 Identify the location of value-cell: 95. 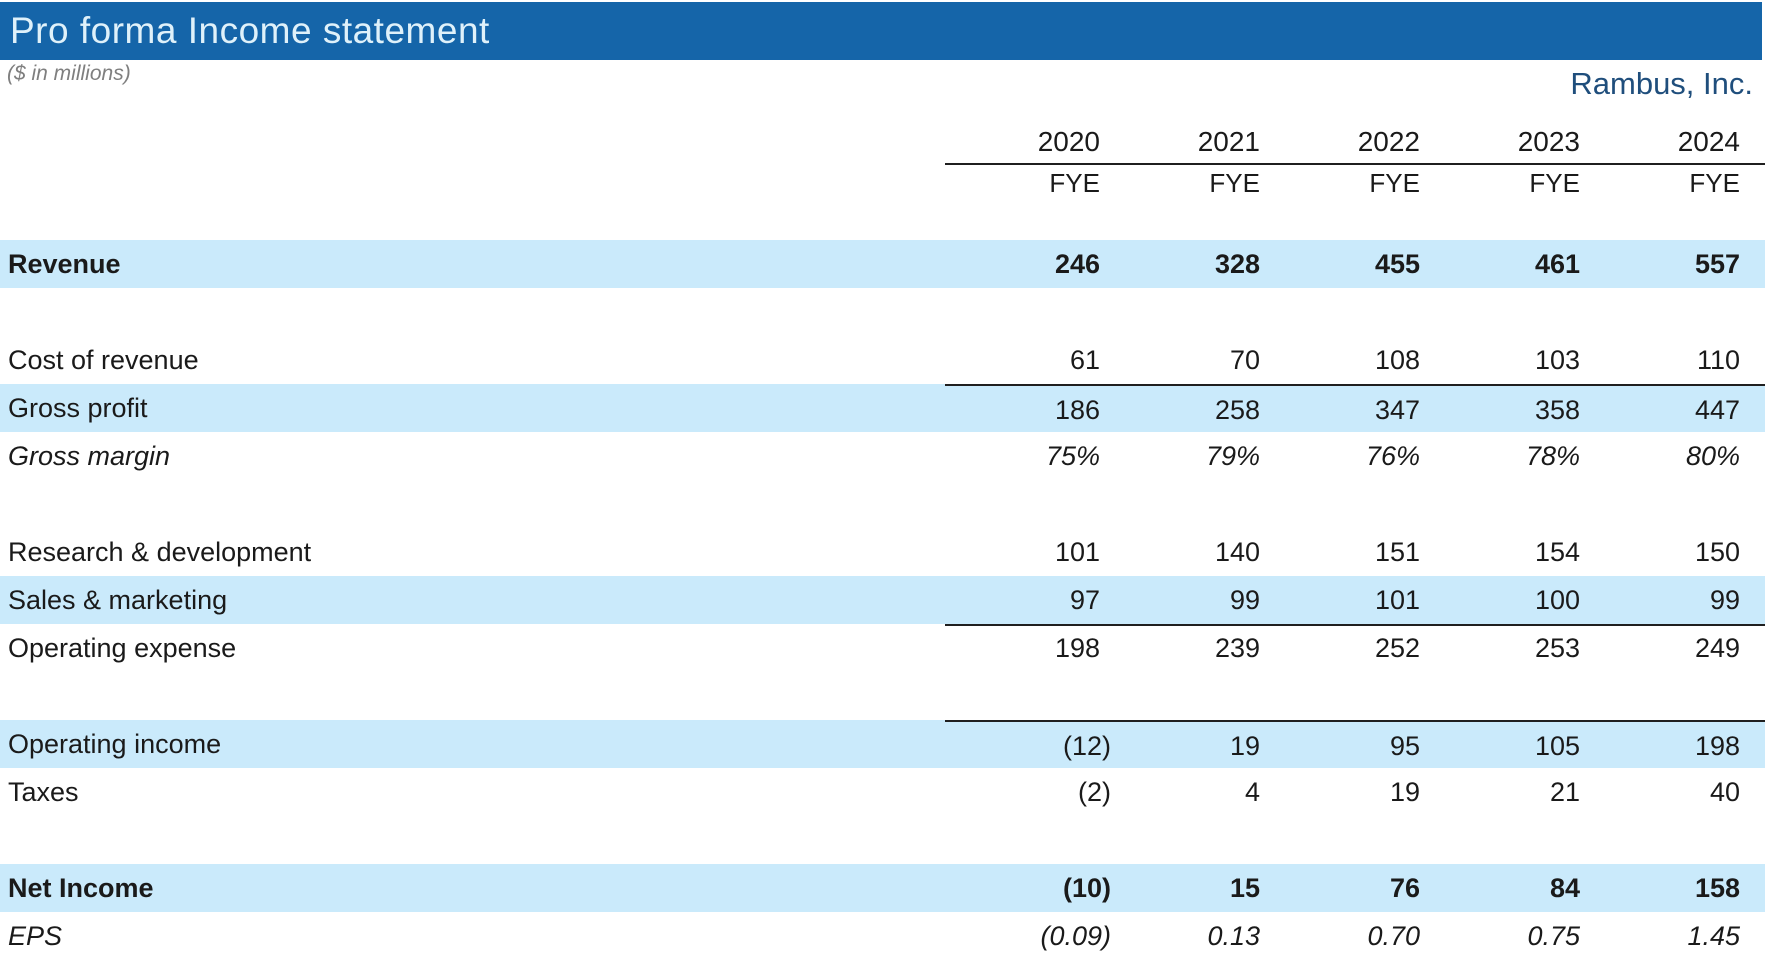
(1404, 746).